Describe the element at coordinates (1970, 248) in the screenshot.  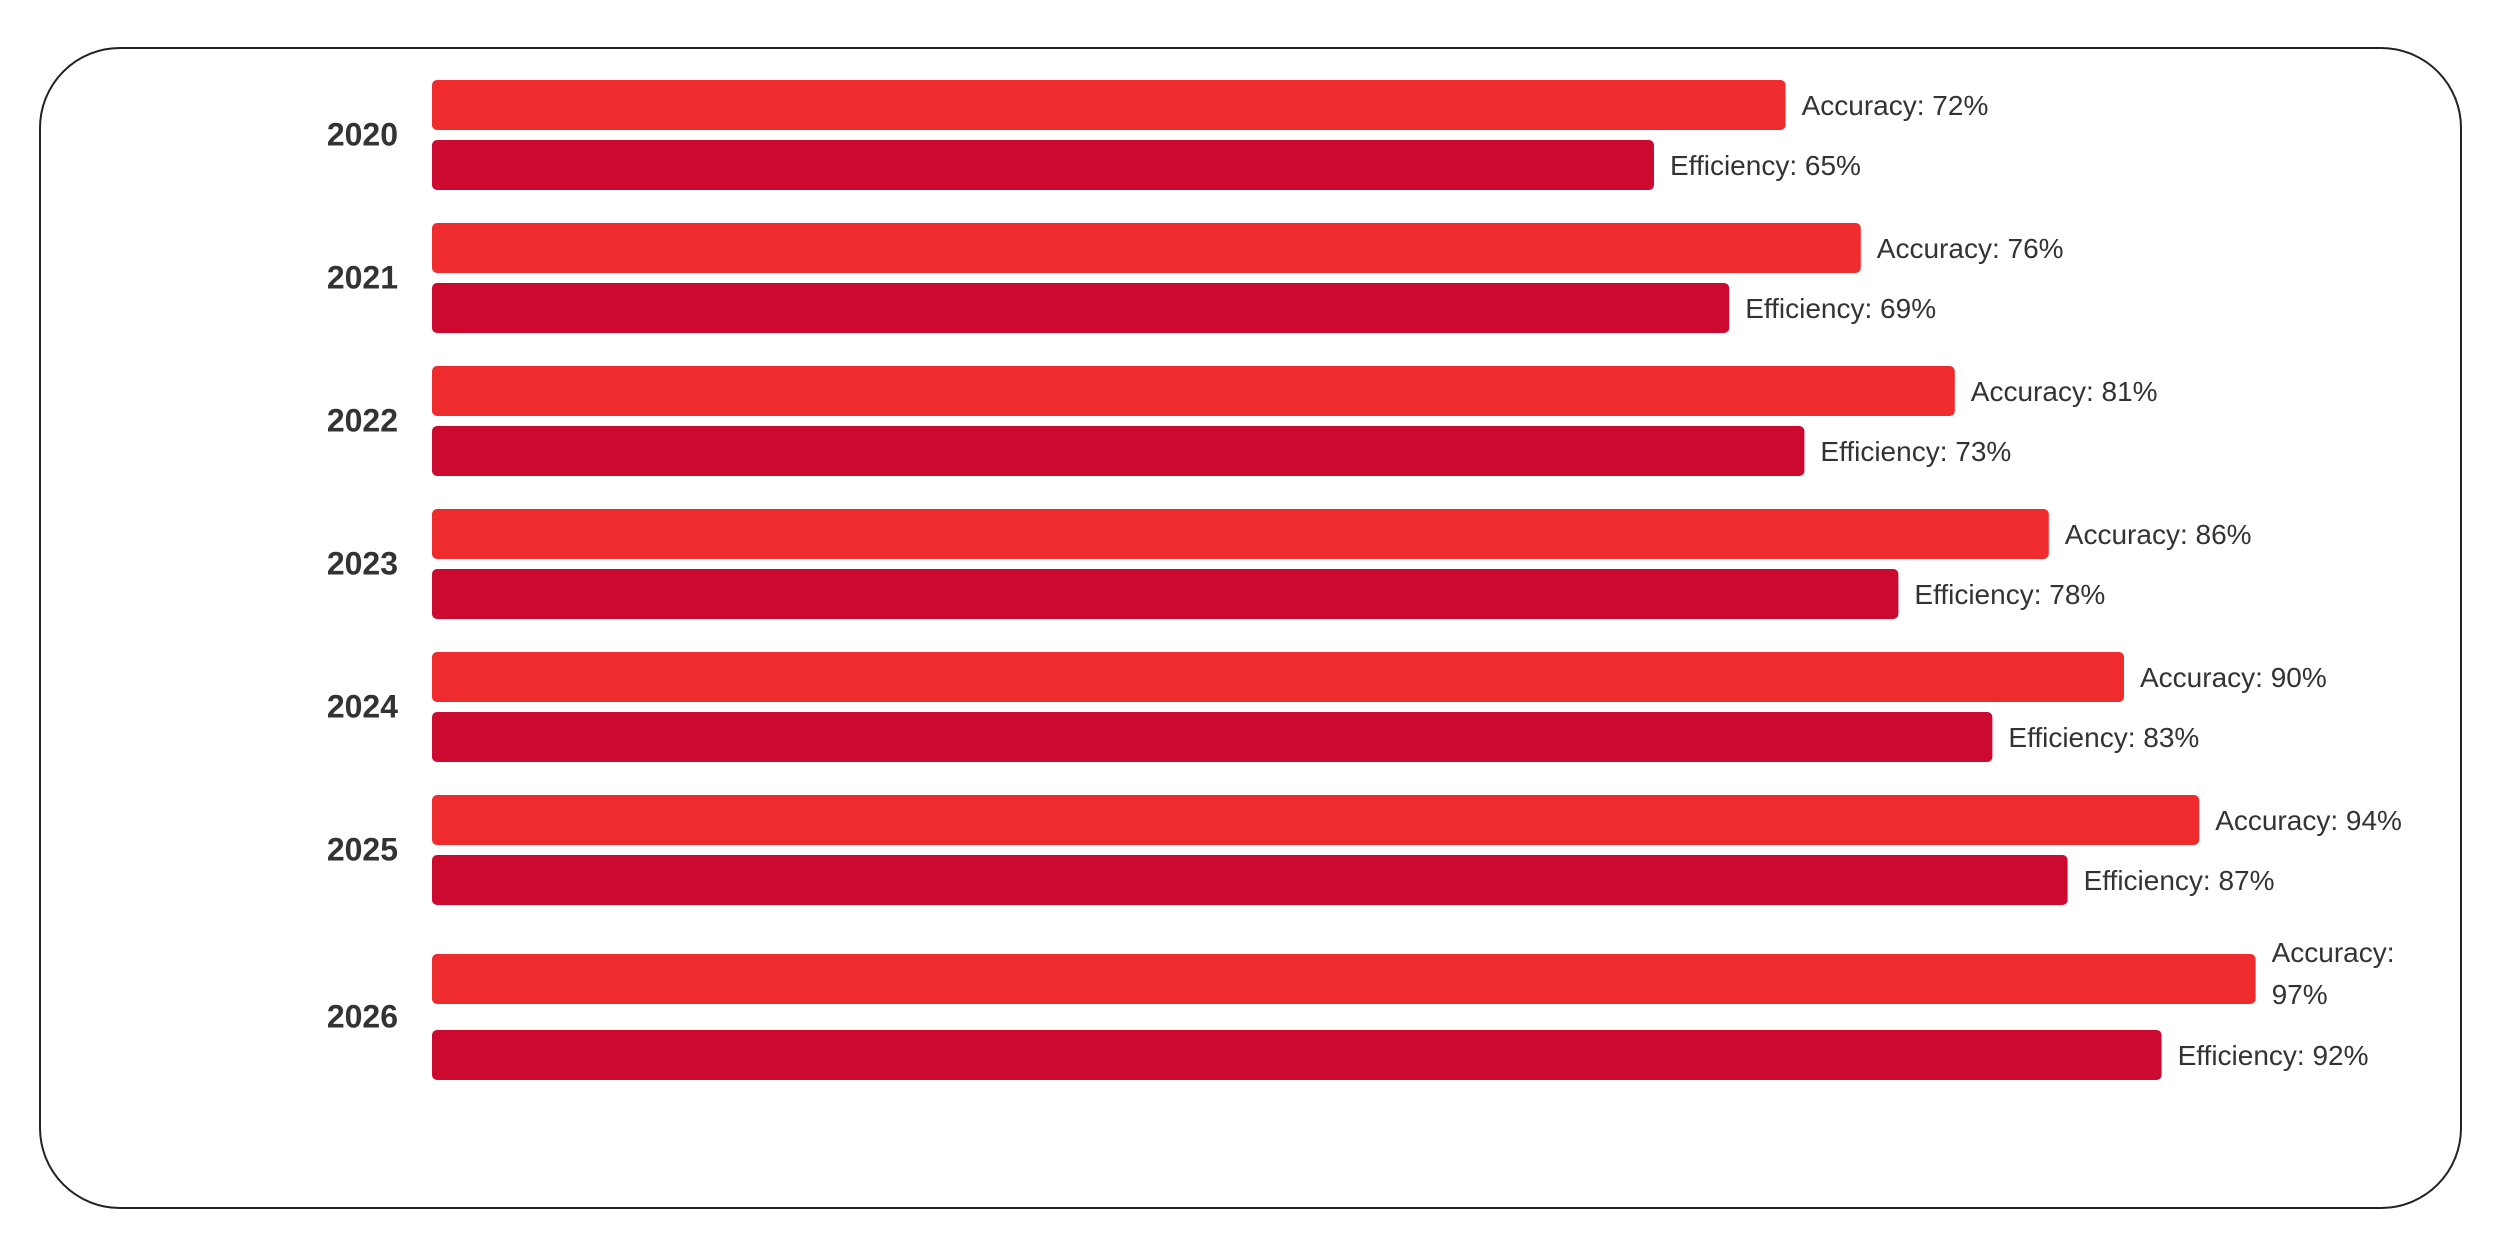
I see `value-label: Accuracy: 76%` at that location.